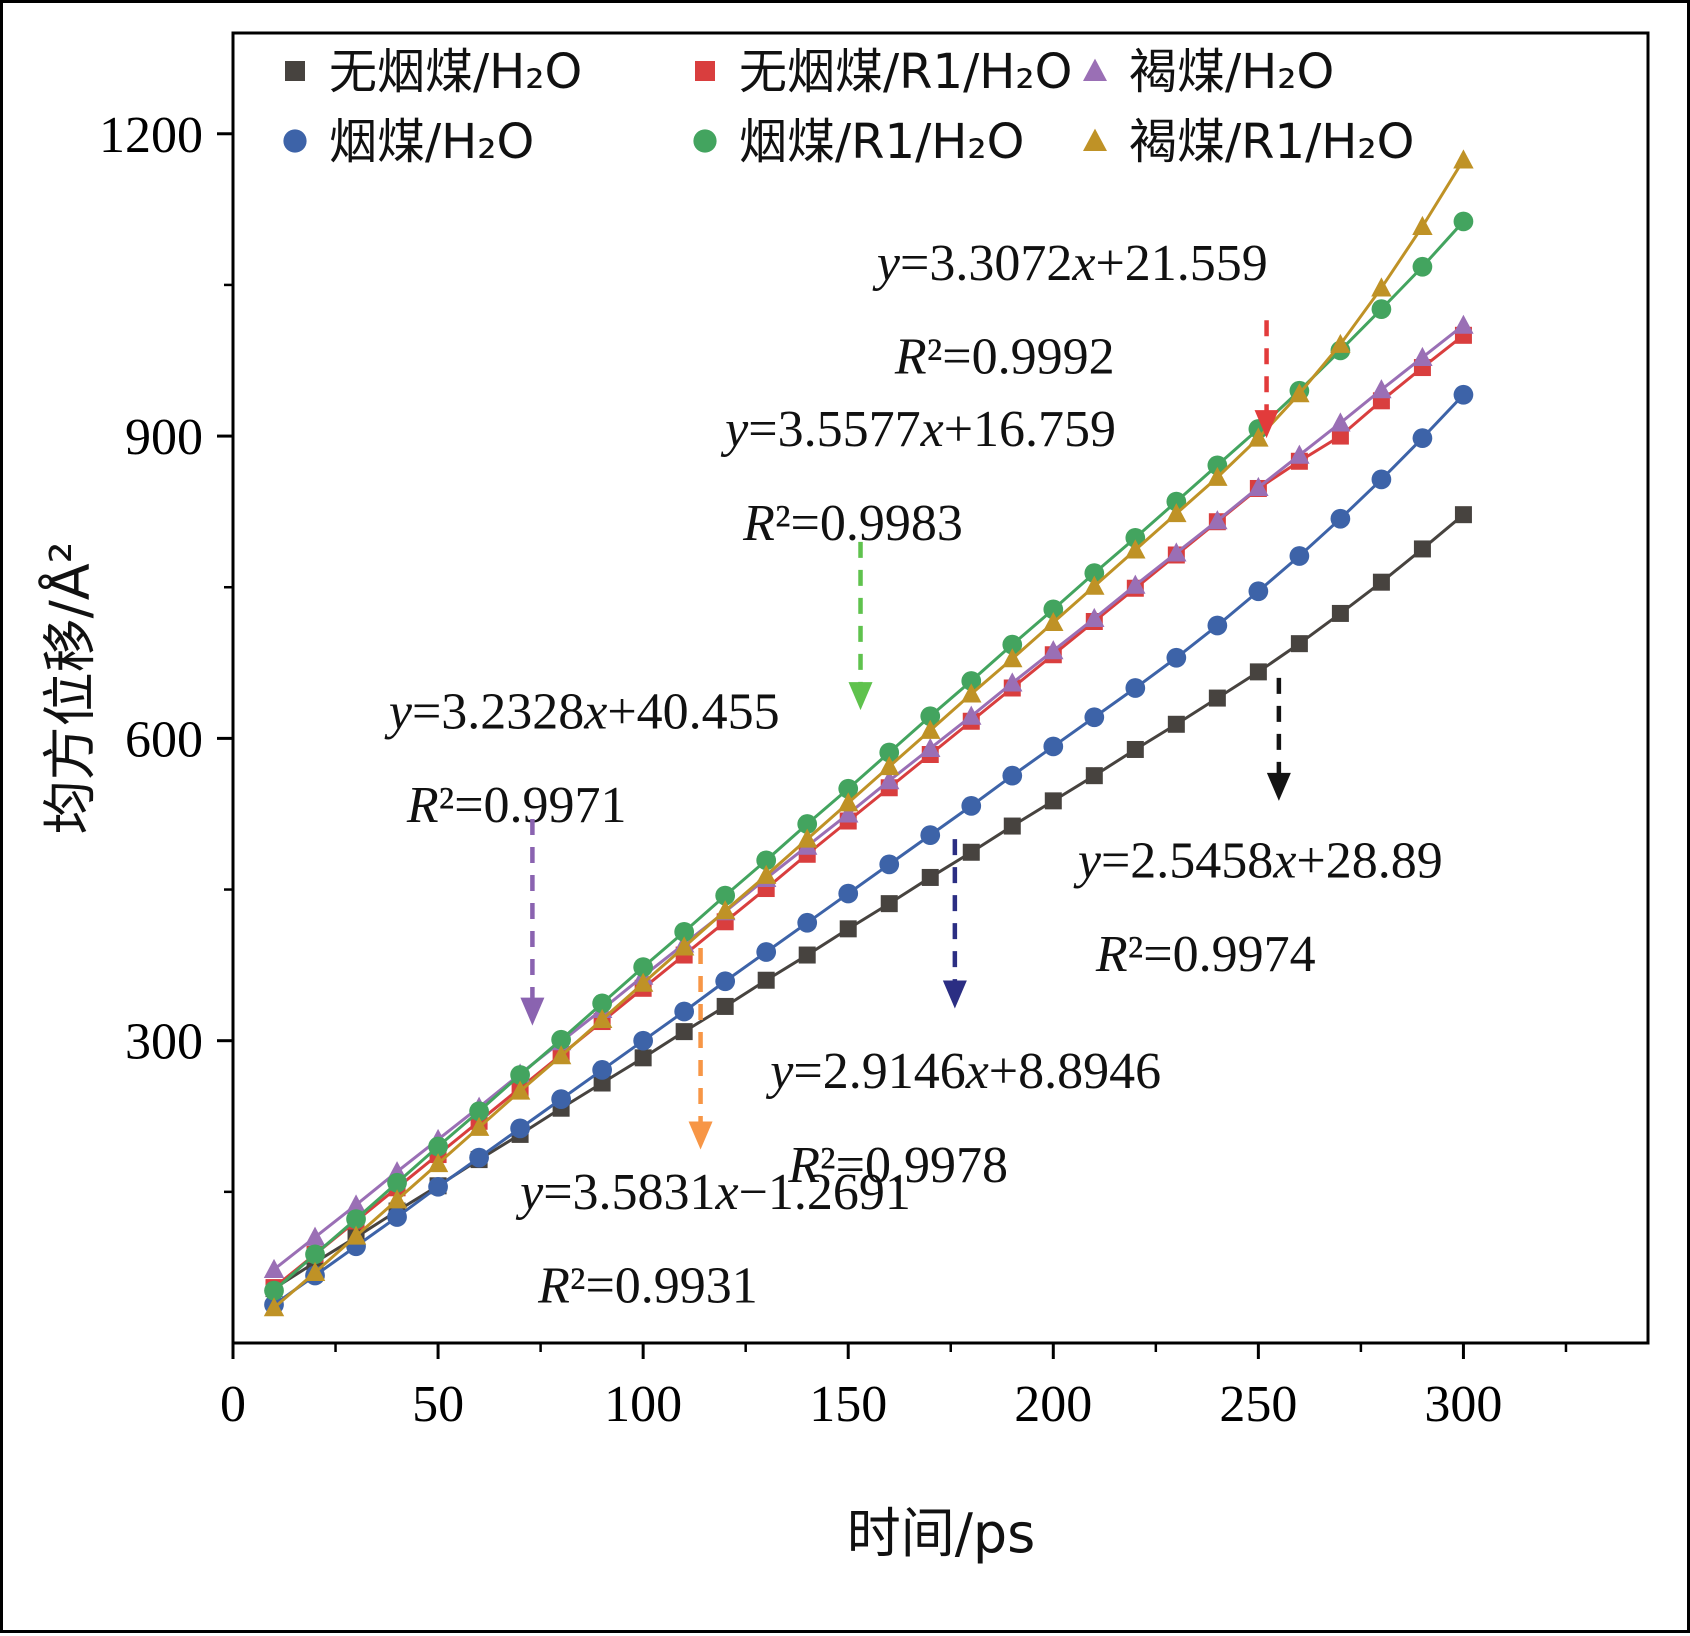  Describe the element at coordinates (963, 1016) in the screenshot. I see `annotation-bituminous-h2o: y=2.9146x+8.8946 R²=0.9978` at that location.